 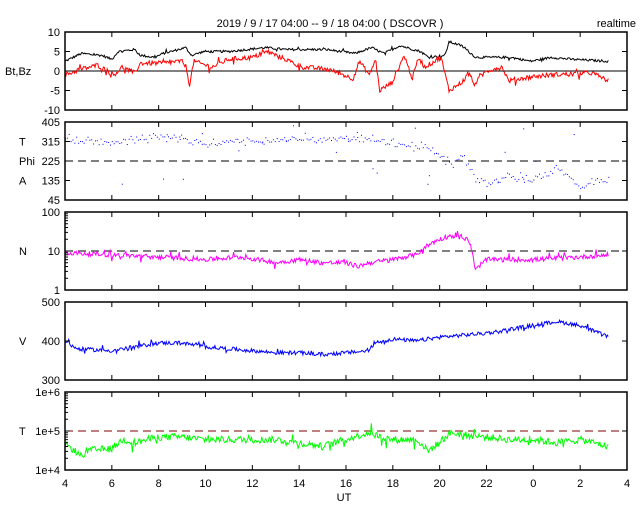 I want to click on y-tick-label: 5, so click(x=57, y=53).